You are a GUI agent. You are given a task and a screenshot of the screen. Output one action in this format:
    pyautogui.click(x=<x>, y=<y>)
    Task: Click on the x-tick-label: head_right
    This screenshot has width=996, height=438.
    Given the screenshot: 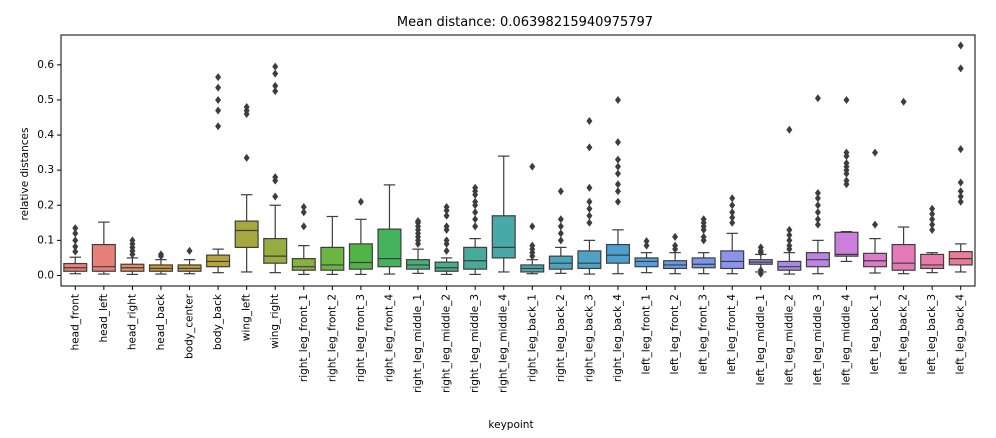 What is the action you would take?
    pyautogui.click(x=132, y=322)
    